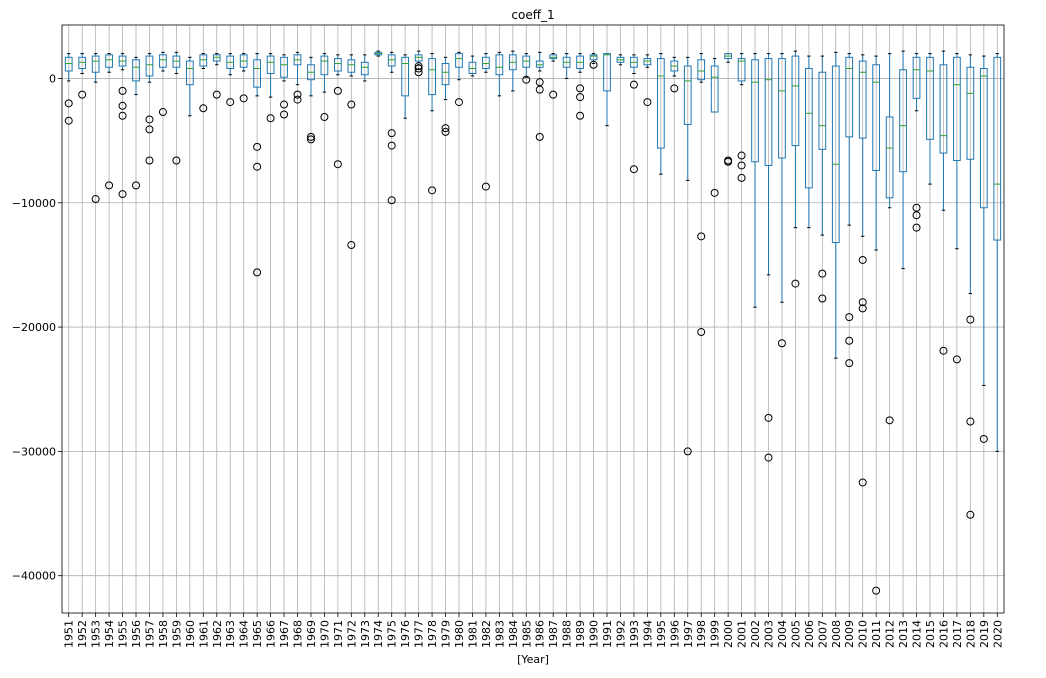  I want to click on x-tick-label: 1982, so click(486, 634).